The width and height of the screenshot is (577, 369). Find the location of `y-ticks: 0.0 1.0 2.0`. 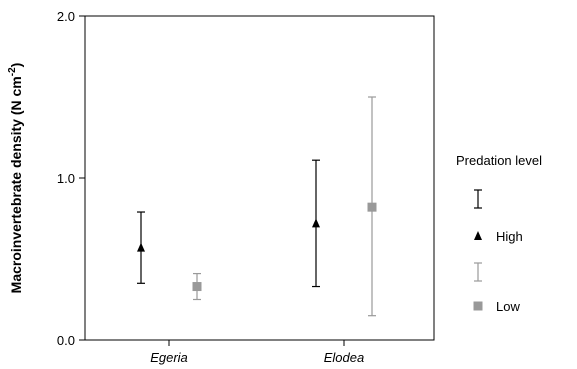

y-ticks: 0.0 1.0 2.0 is located at coordinates (71, 178).